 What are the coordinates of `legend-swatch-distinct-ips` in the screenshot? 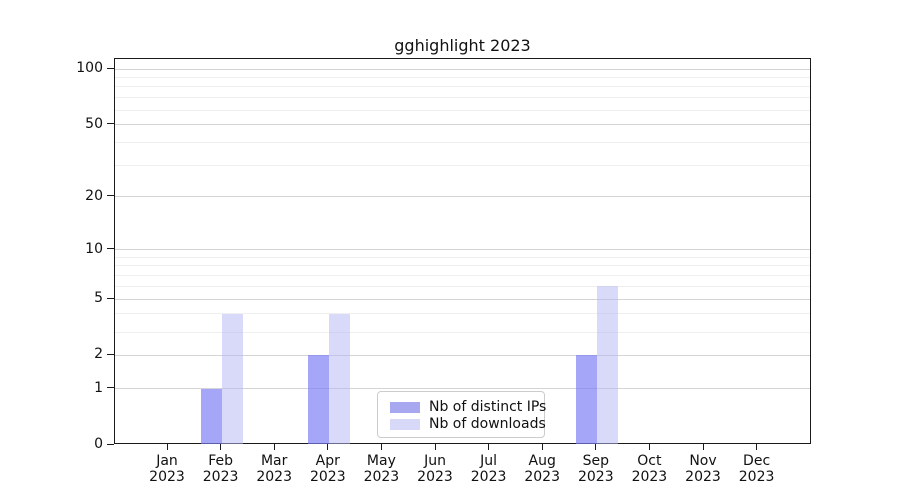 It's located at (405, 407).